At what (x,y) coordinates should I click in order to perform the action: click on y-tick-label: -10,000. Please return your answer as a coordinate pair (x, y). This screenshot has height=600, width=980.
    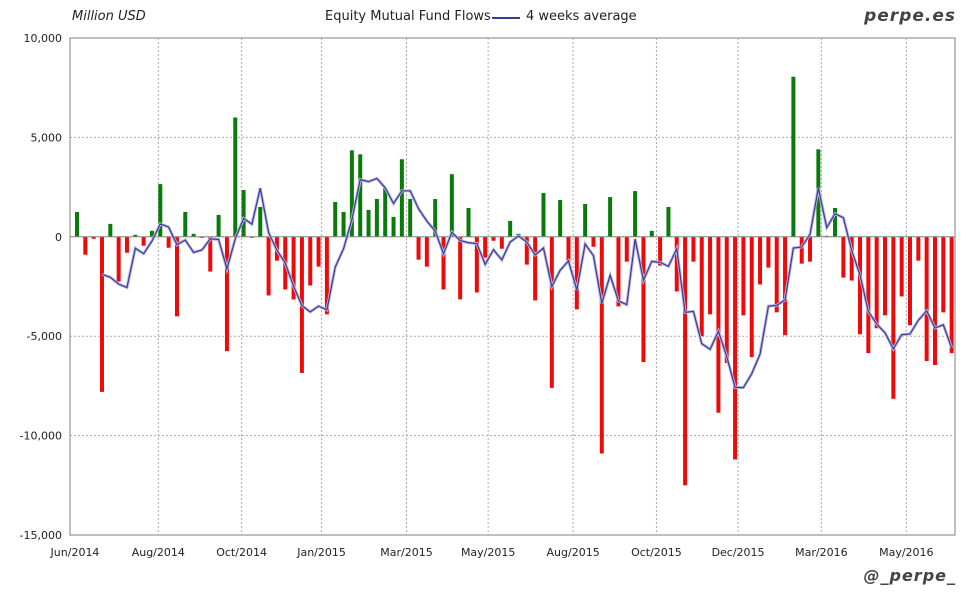
    Looking at the image, I should click on (41, 436).